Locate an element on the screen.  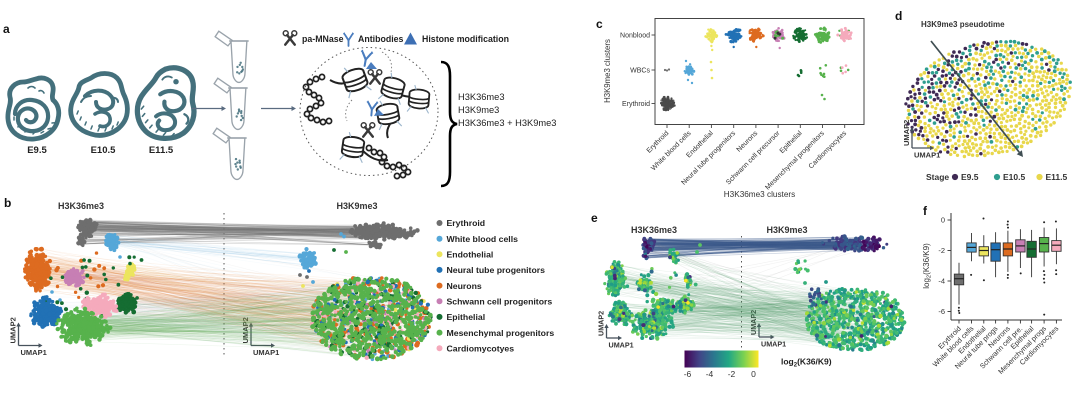
svg-text: H3K9me3 clusters is located at coordinates (607, 71).